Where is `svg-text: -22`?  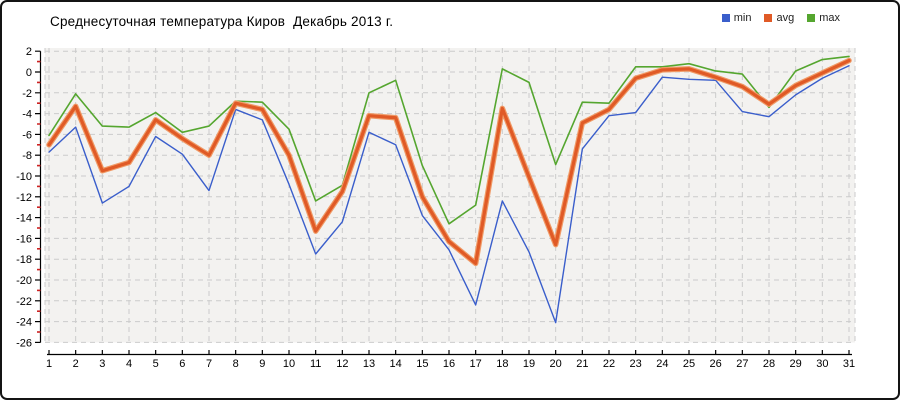 svg-text: -22 is located at coordinates (24, 302).